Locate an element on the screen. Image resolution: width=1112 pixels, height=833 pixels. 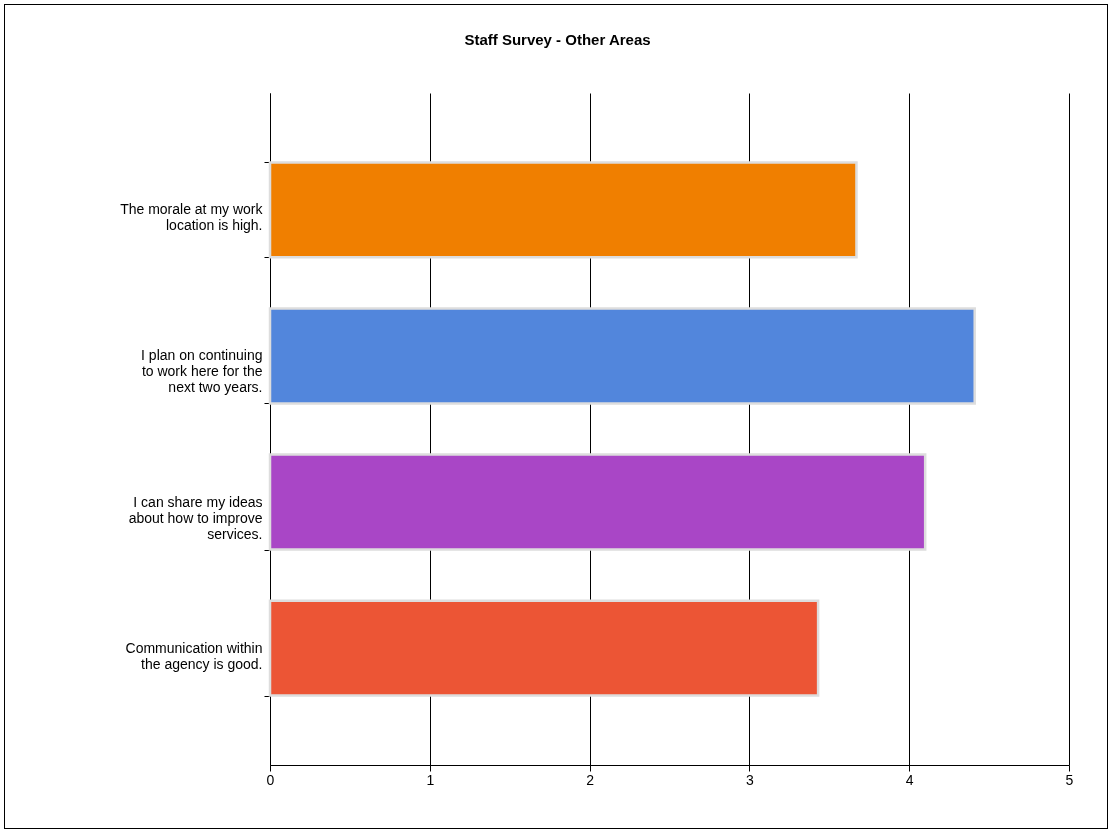
x-tick-label: 2 is located at coordinates (590, 779).